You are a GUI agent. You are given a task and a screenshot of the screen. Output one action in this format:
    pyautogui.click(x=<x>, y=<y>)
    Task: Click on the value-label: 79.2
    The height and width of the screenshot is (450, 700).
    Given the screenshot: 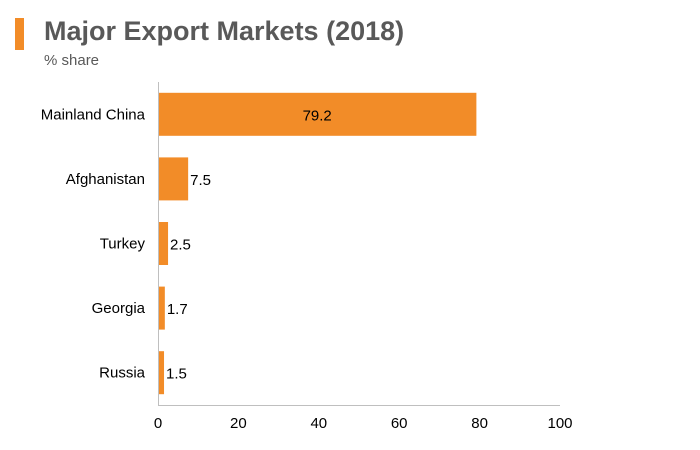 What is the action you would take?
    pyautogui.click(x=317, y=115)
    